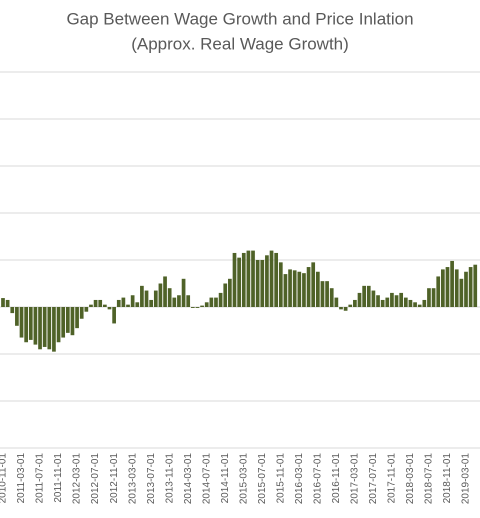  What do you see at coordinates (240, 43) in the screenshot?
I see `chart-subtitle: (Approx. Real Wage Growth)` at bounding box center [240, 43].